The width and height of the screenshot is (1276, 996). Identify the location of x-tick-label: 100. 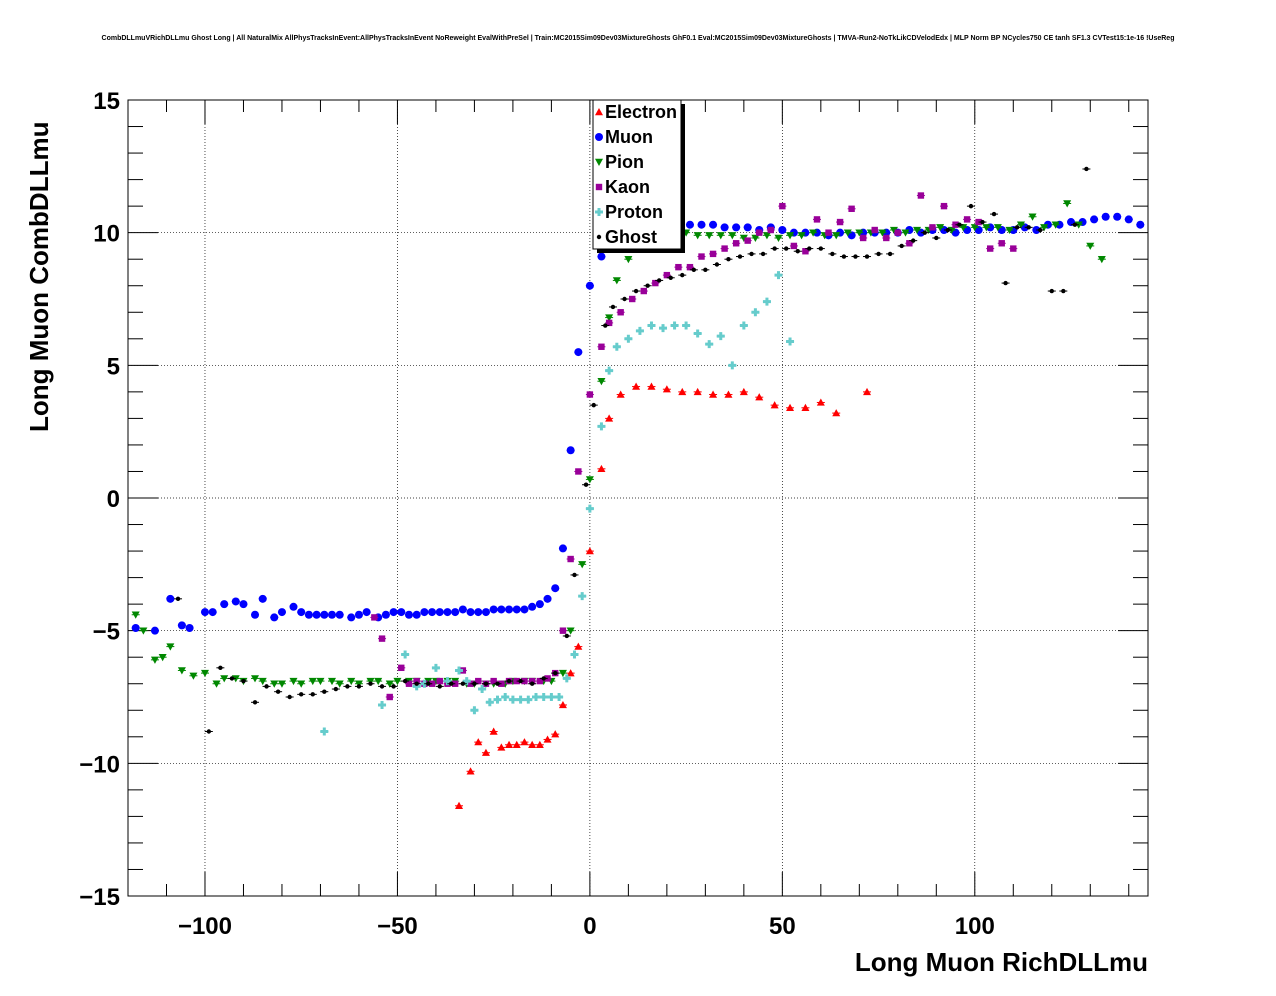
(975, 926).